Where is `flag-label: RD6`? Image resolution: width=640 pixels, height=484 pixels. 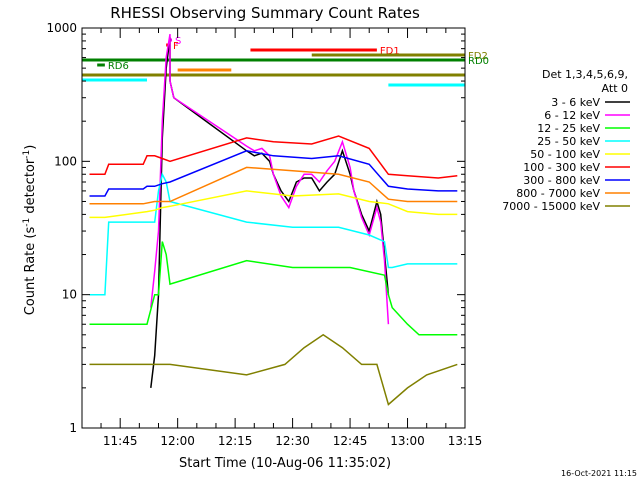
flag-label: RD6 is located at coordinates (118, 66).